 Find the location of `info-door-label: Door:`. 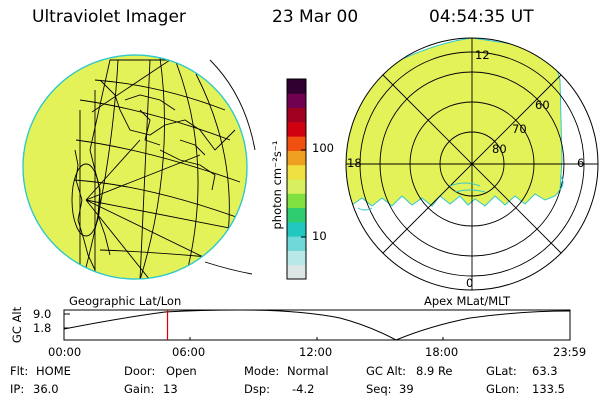

info-door-label: Door: is located at coordinates (140, 371).